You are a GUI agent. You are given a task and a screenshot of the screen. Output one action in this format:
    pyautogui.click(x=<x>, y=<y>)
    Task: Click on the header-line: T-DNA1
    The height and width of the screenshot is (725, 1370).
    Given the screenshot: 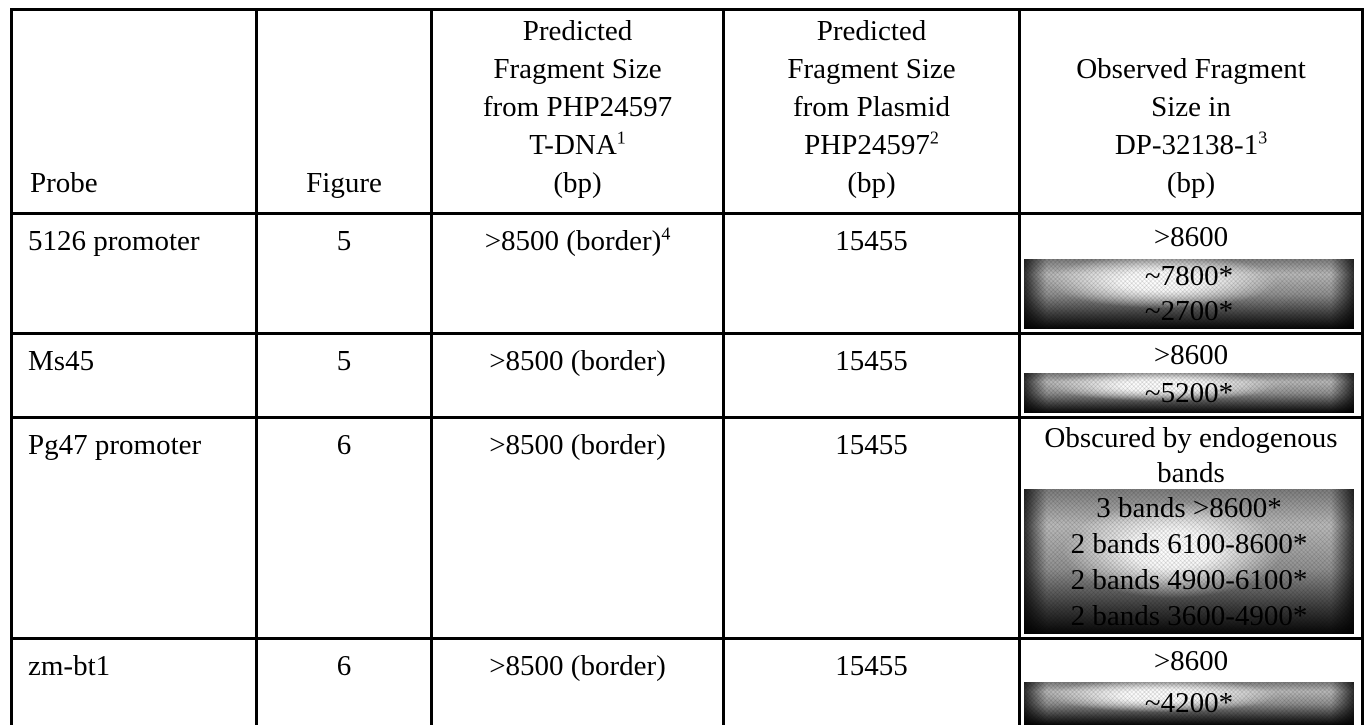 What is the action you would take?
    pyautogui.click(x=578, y=145)
    